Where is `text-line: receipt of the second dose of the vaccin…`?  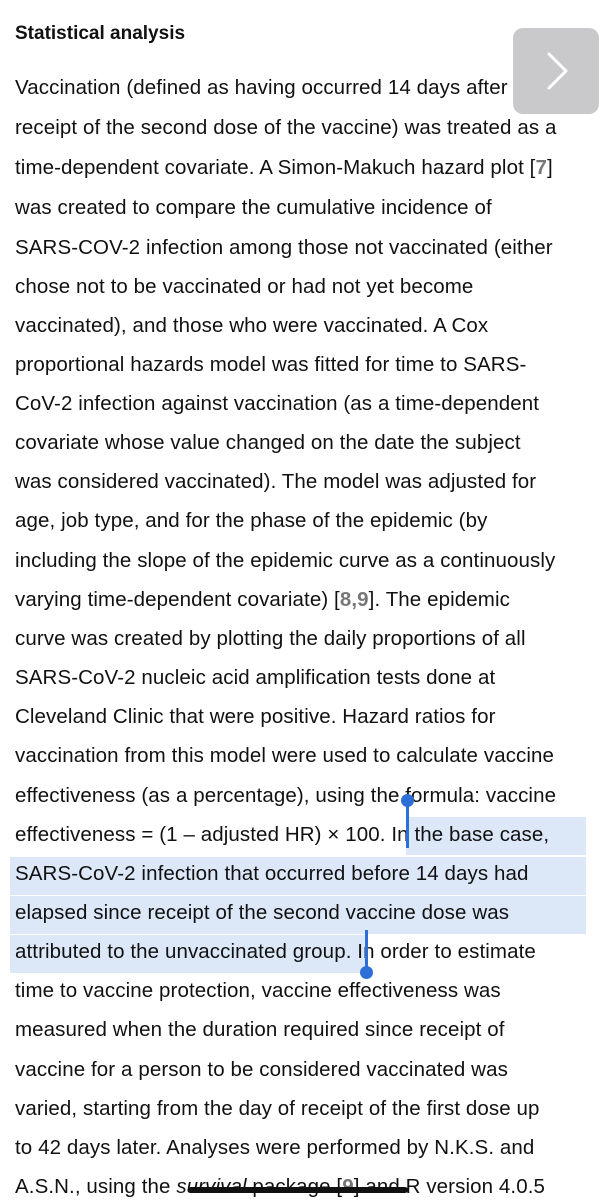
text-line: receipt of the second dose of the vaccin… is located at coordinates (286, 127).